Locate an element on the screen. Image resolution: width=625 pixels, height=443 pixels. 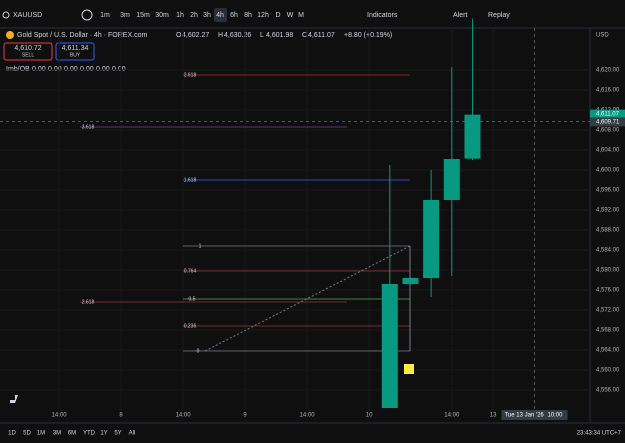
range-button: All is located at coordinates (132, 434).